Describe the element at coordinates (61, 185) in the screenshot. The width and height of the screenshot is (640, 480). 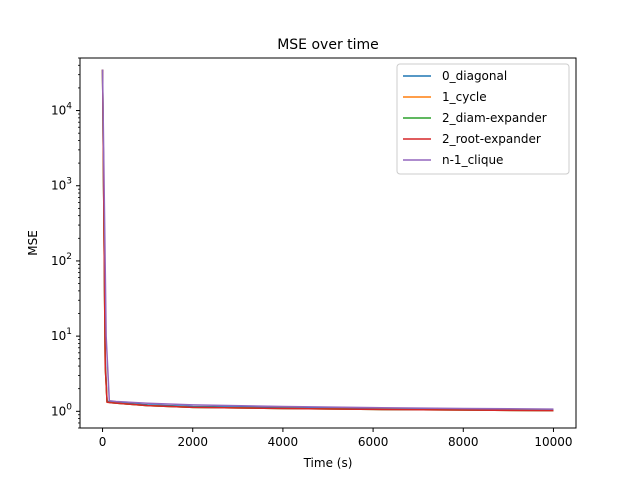
I see `y-tick-label: 10³` at that location.